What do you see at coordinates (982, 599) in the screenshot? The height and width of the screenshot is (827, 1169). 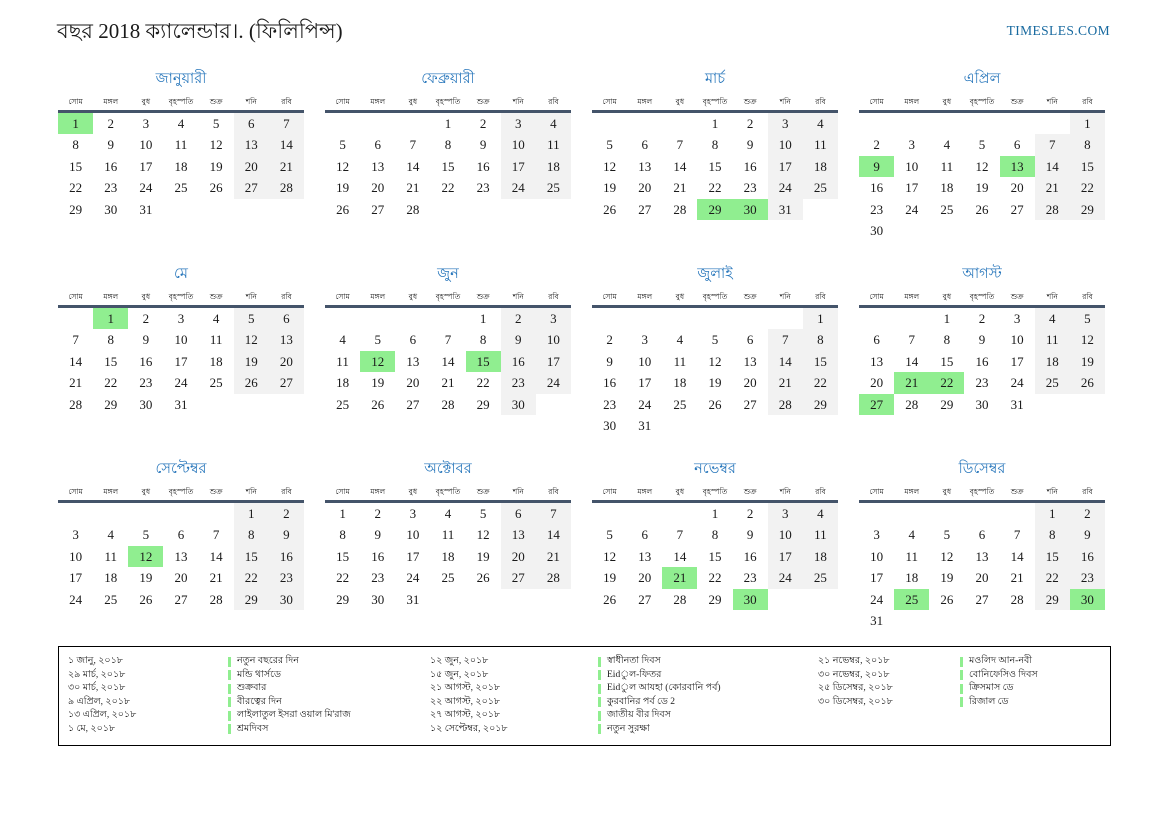 I see `day-cell: 27` at bounding box center [982, 599].